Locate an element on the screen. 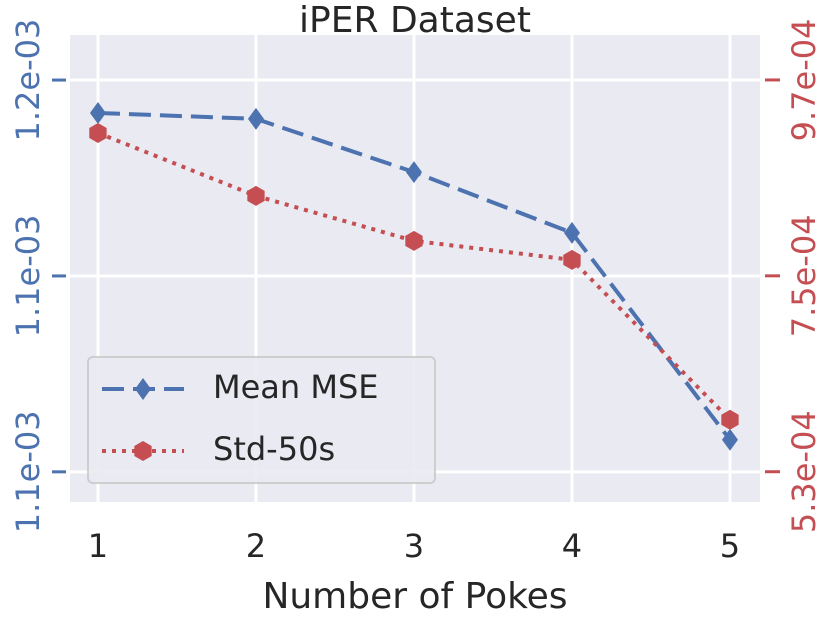  x-tick-label: 3 is located at coordinates (414, 546).